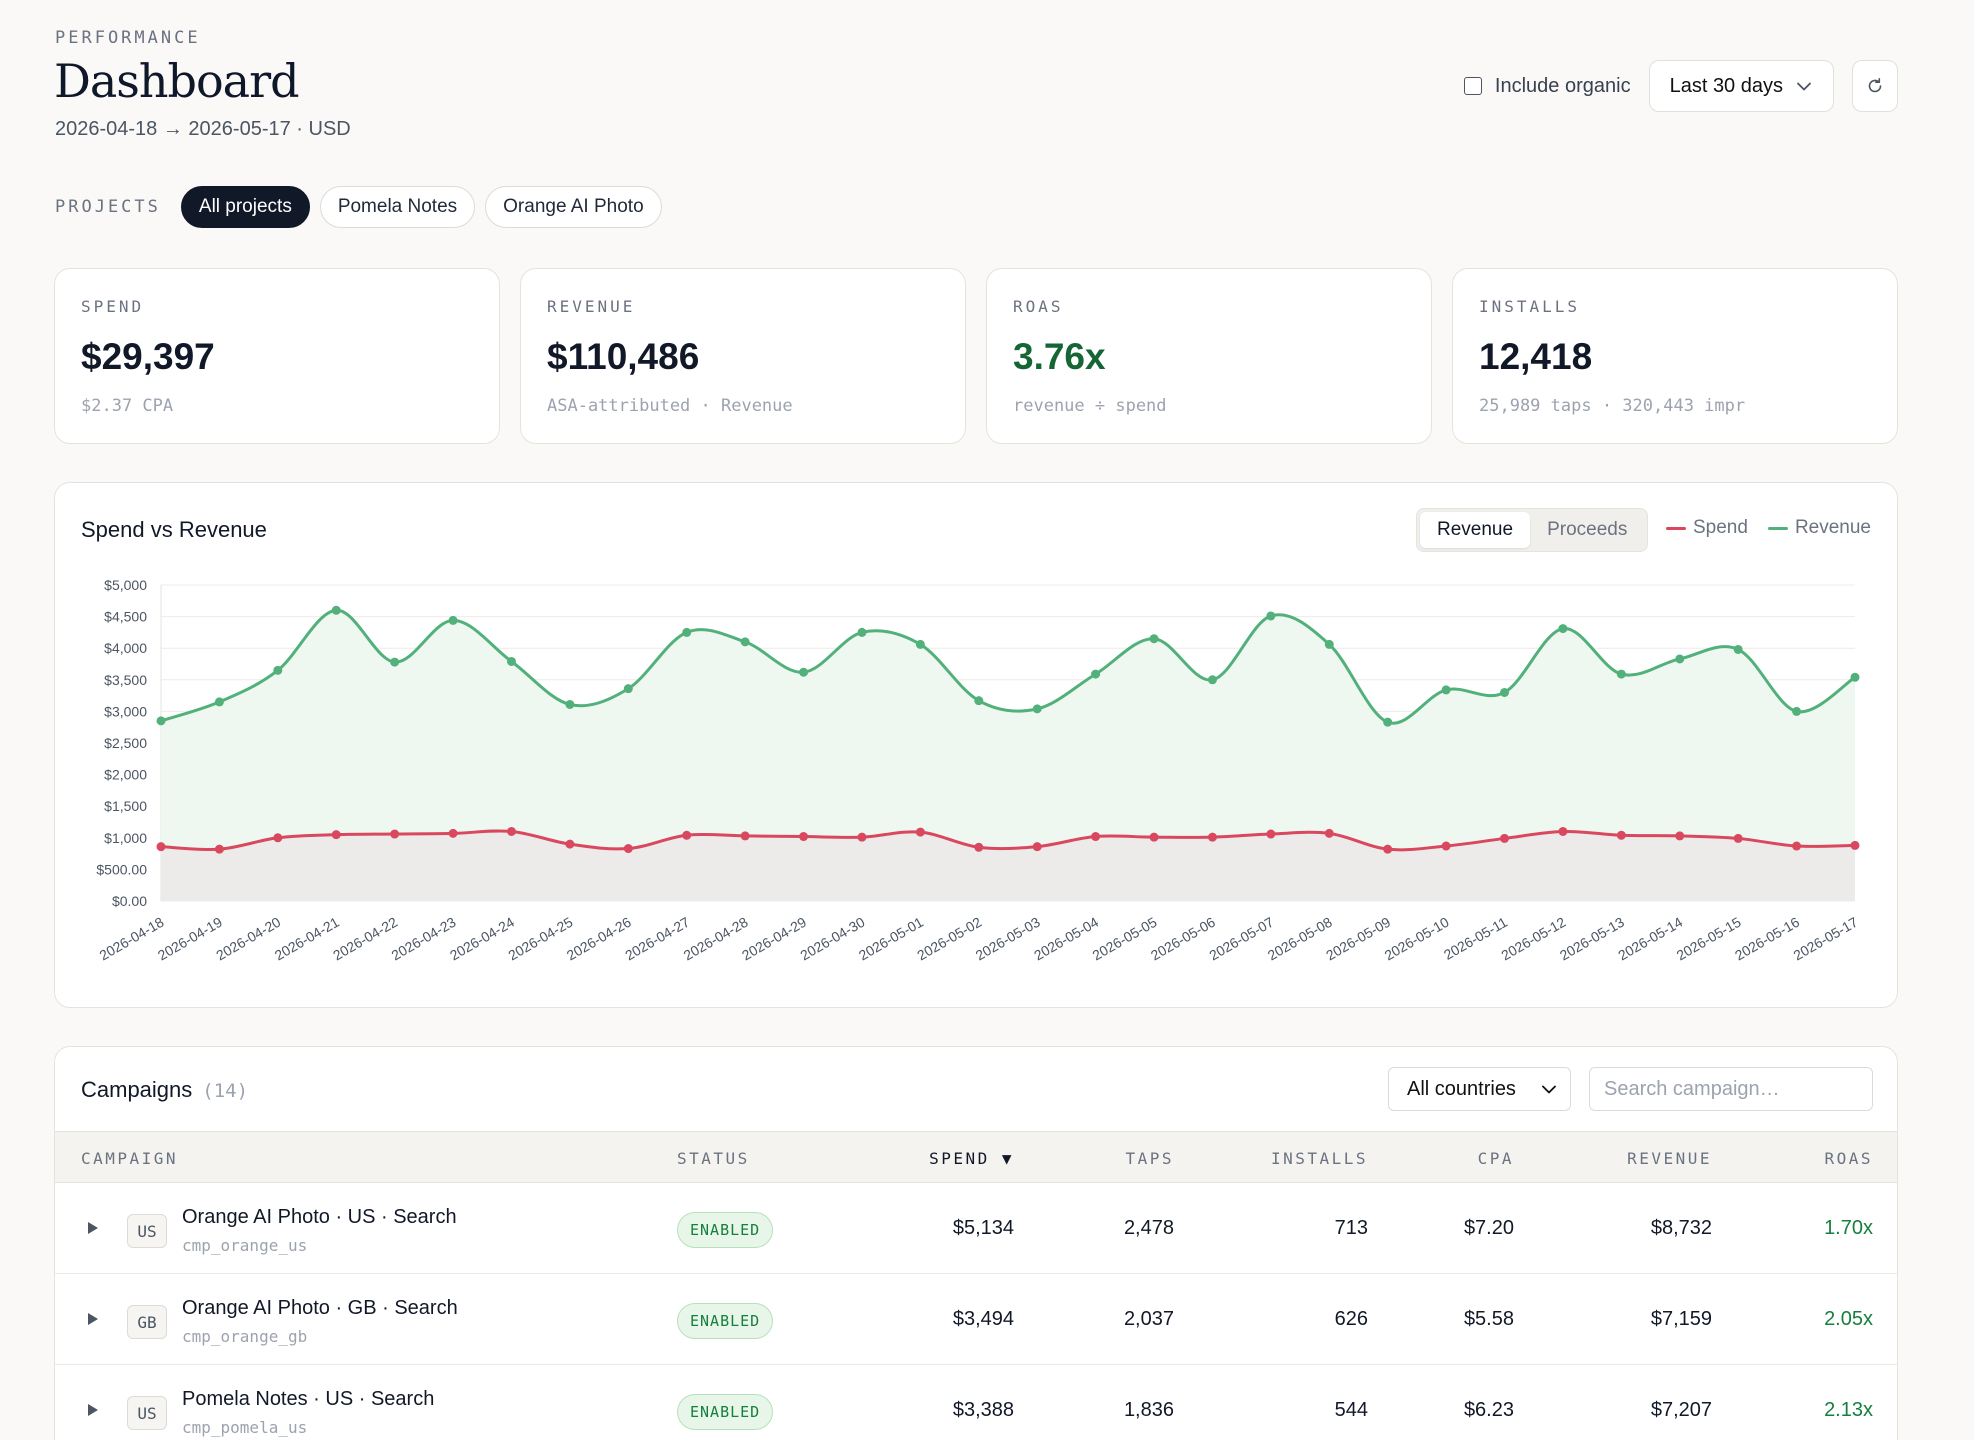 The width and height of the screenshot is (1974, 1440). What do you see at coordinates (1488, 1410) in the screenshot?
I see `cell-cpa: $6.23` at bounding box center [1488, 1410].